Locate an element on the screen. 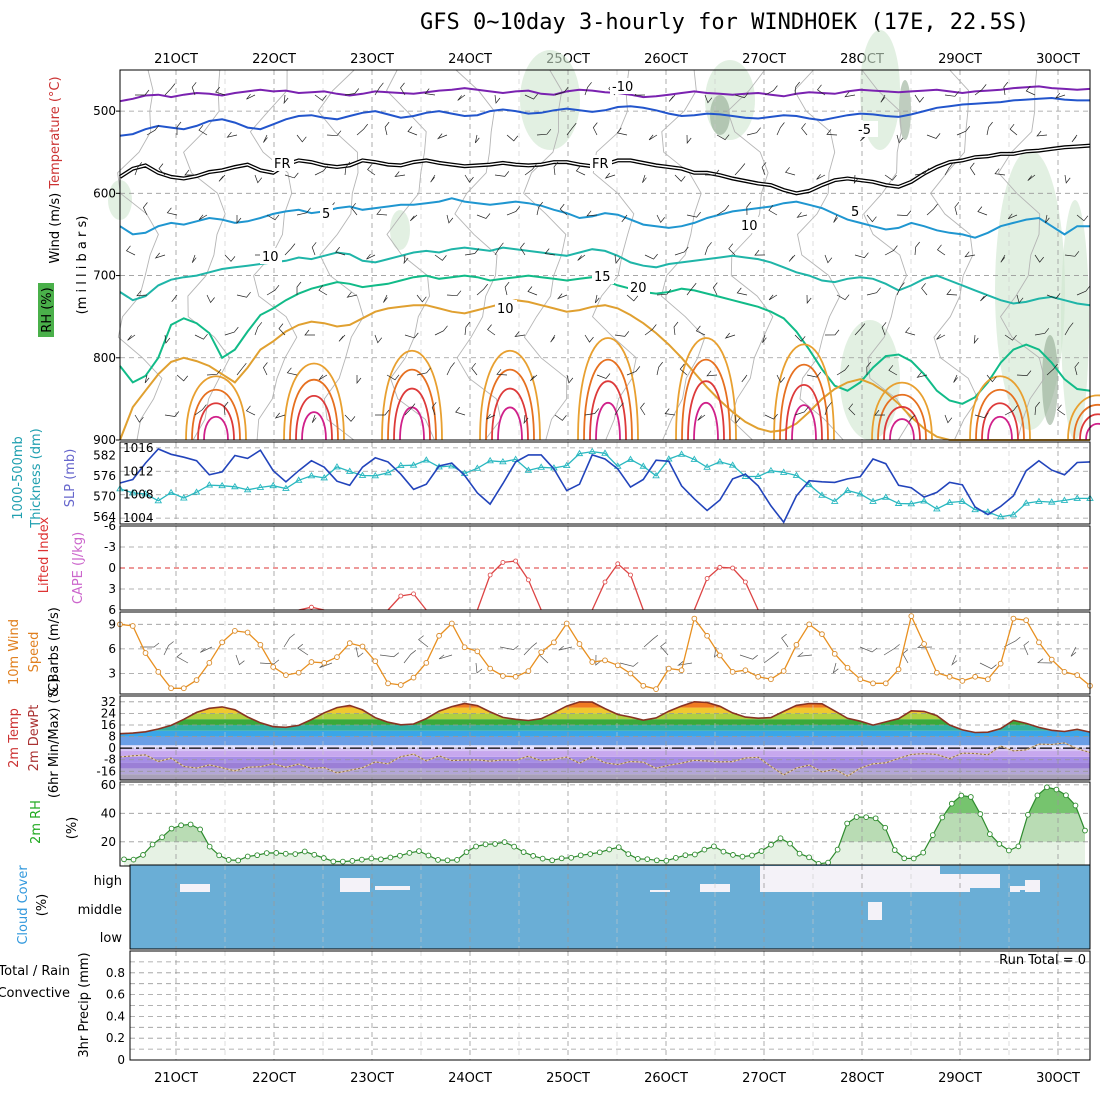  temp-tick: 24 is located at coordinates (108, 713).